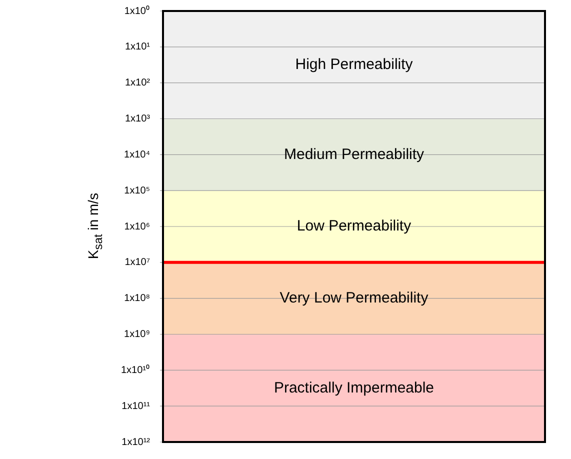  What do you see at coordinates (135, 370) in the screenshot?
I see `y-tick-label: 1x10¹⁰` at bounding box center [135, 370].